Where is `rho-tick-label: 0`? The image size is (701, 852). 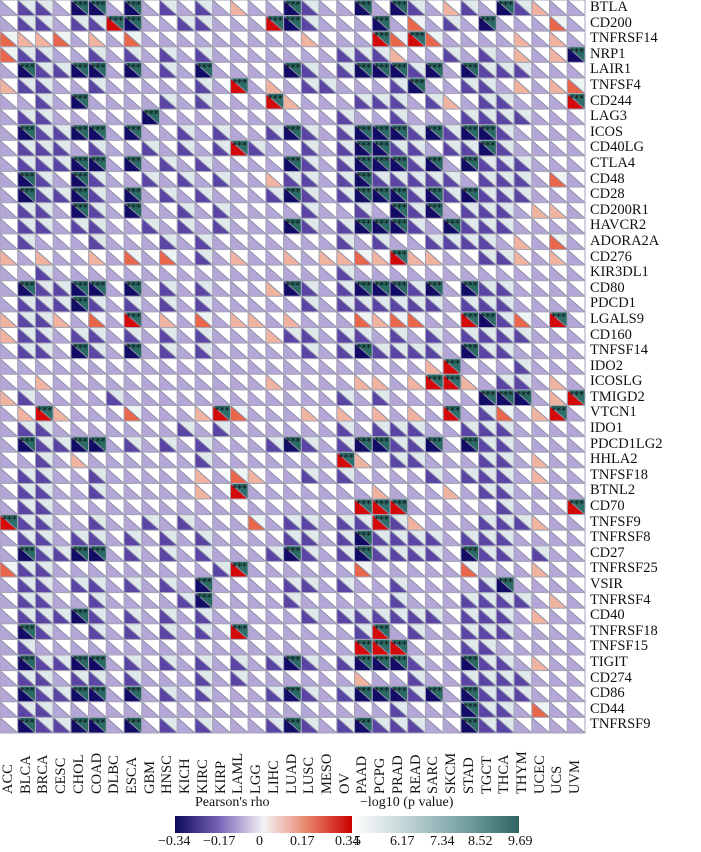
rho-tick-label: 0 is located at coordinates (259, 841).